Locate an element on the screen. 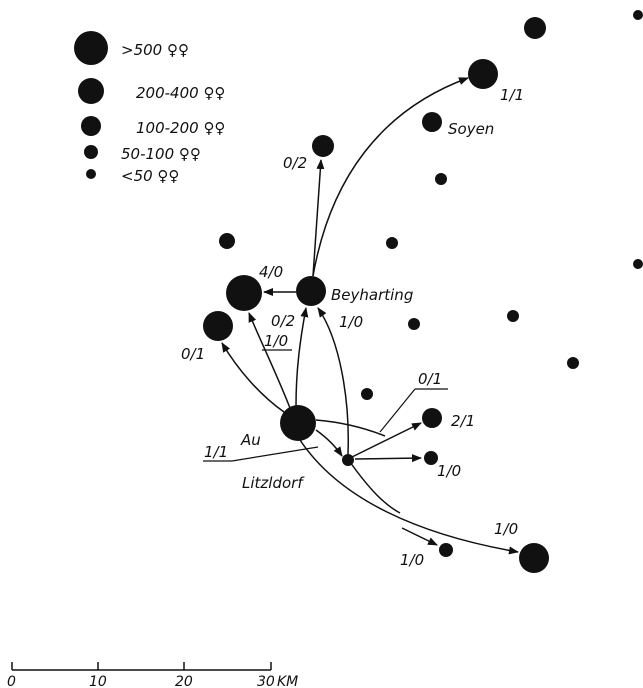 This screenshot has height=688, width=643. arrow-litzldorf-long is located at coordinates (375, 487).